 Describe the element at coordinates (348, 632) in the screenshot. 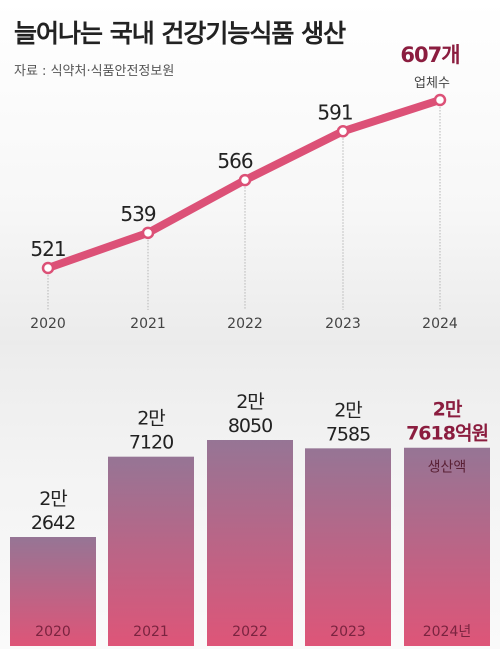

I see `bar-category-label: 2023` at that location.